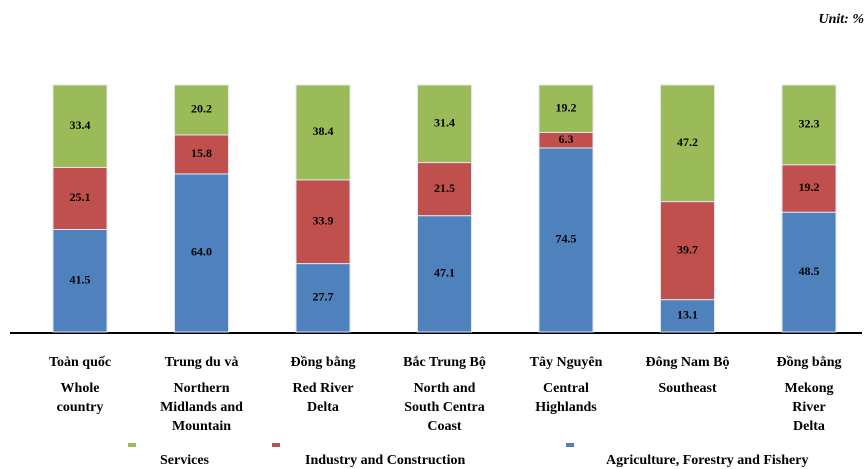 This screenshot has width=868, height=469. What do you see at coordinates (202, 362) in the screenshot?
I see `category-label-vi: Trung du và` at bounding box center [202, 362].